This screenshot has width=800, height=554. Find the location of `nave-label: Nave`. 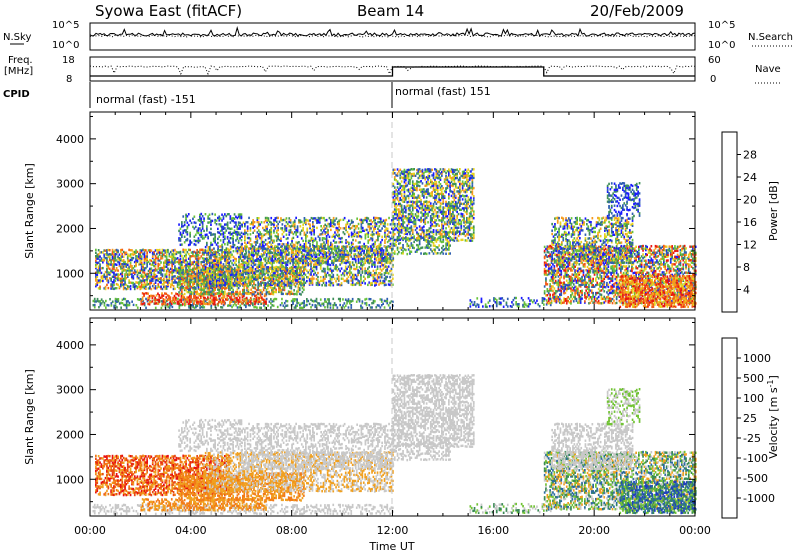

nave-label: Nave is located at coordinates (768, 69).